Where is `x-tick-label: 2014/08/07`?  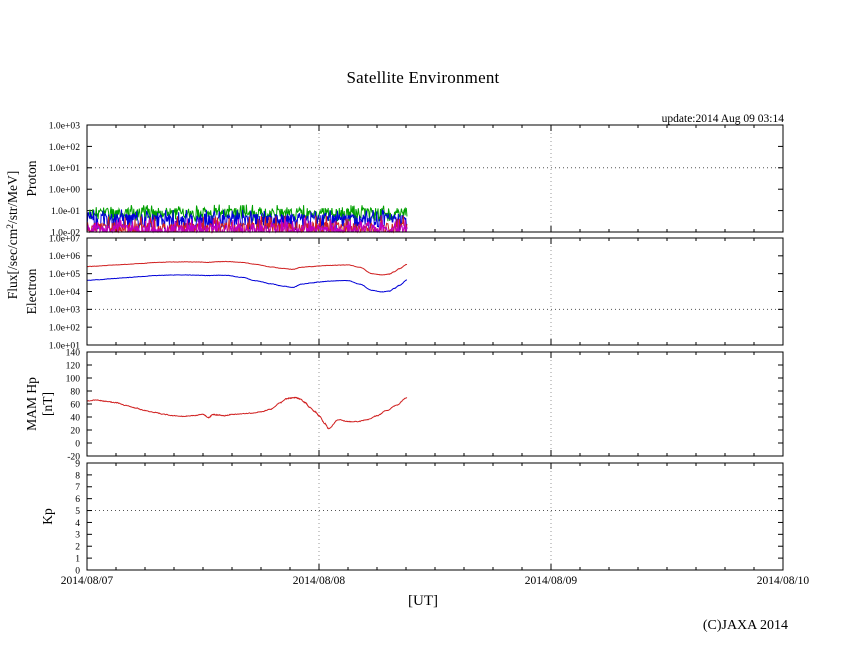 x-tick-label: 2014/08/07 is located at coordinates (87, 581).